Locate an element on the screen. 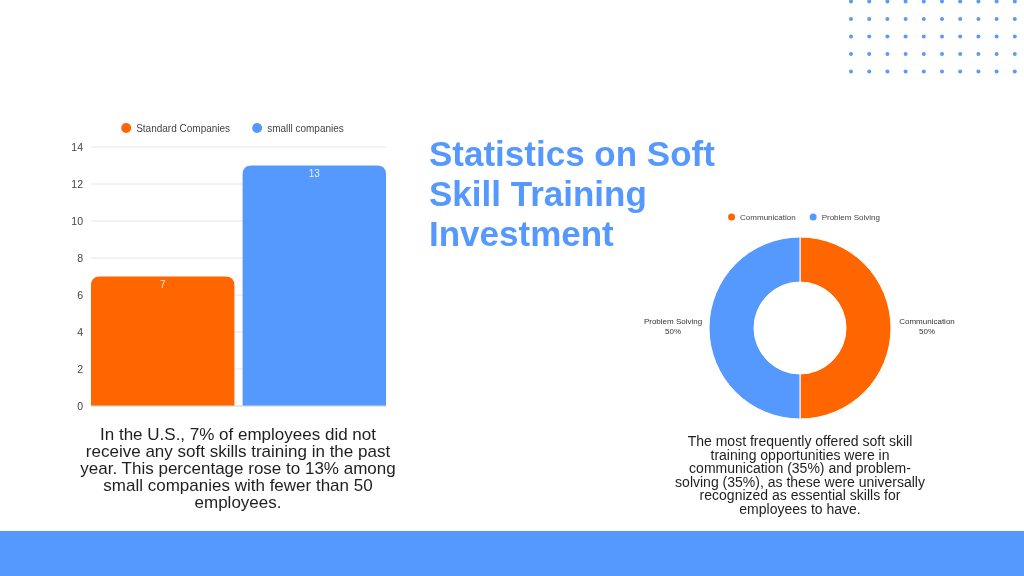 The width and height of the screenshot is (1024, 576). y-tick-label: 10 is located at coordinates (77, 220).